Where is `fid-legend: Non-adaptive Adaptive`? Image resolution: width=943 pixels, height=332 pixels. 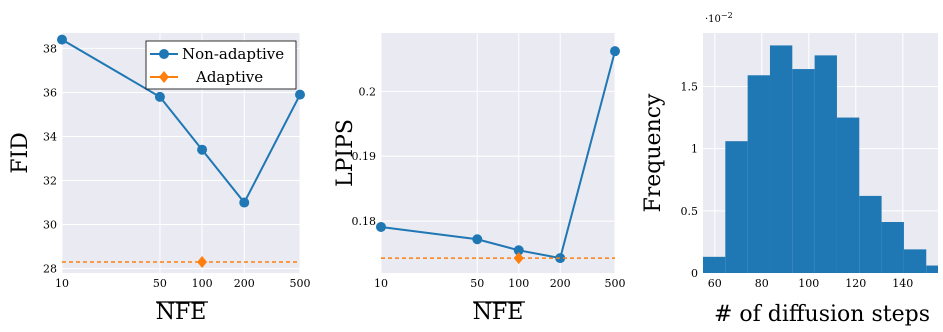 fid-legend: Non-adaptive Adaptive is located at coordinates (221, 65).